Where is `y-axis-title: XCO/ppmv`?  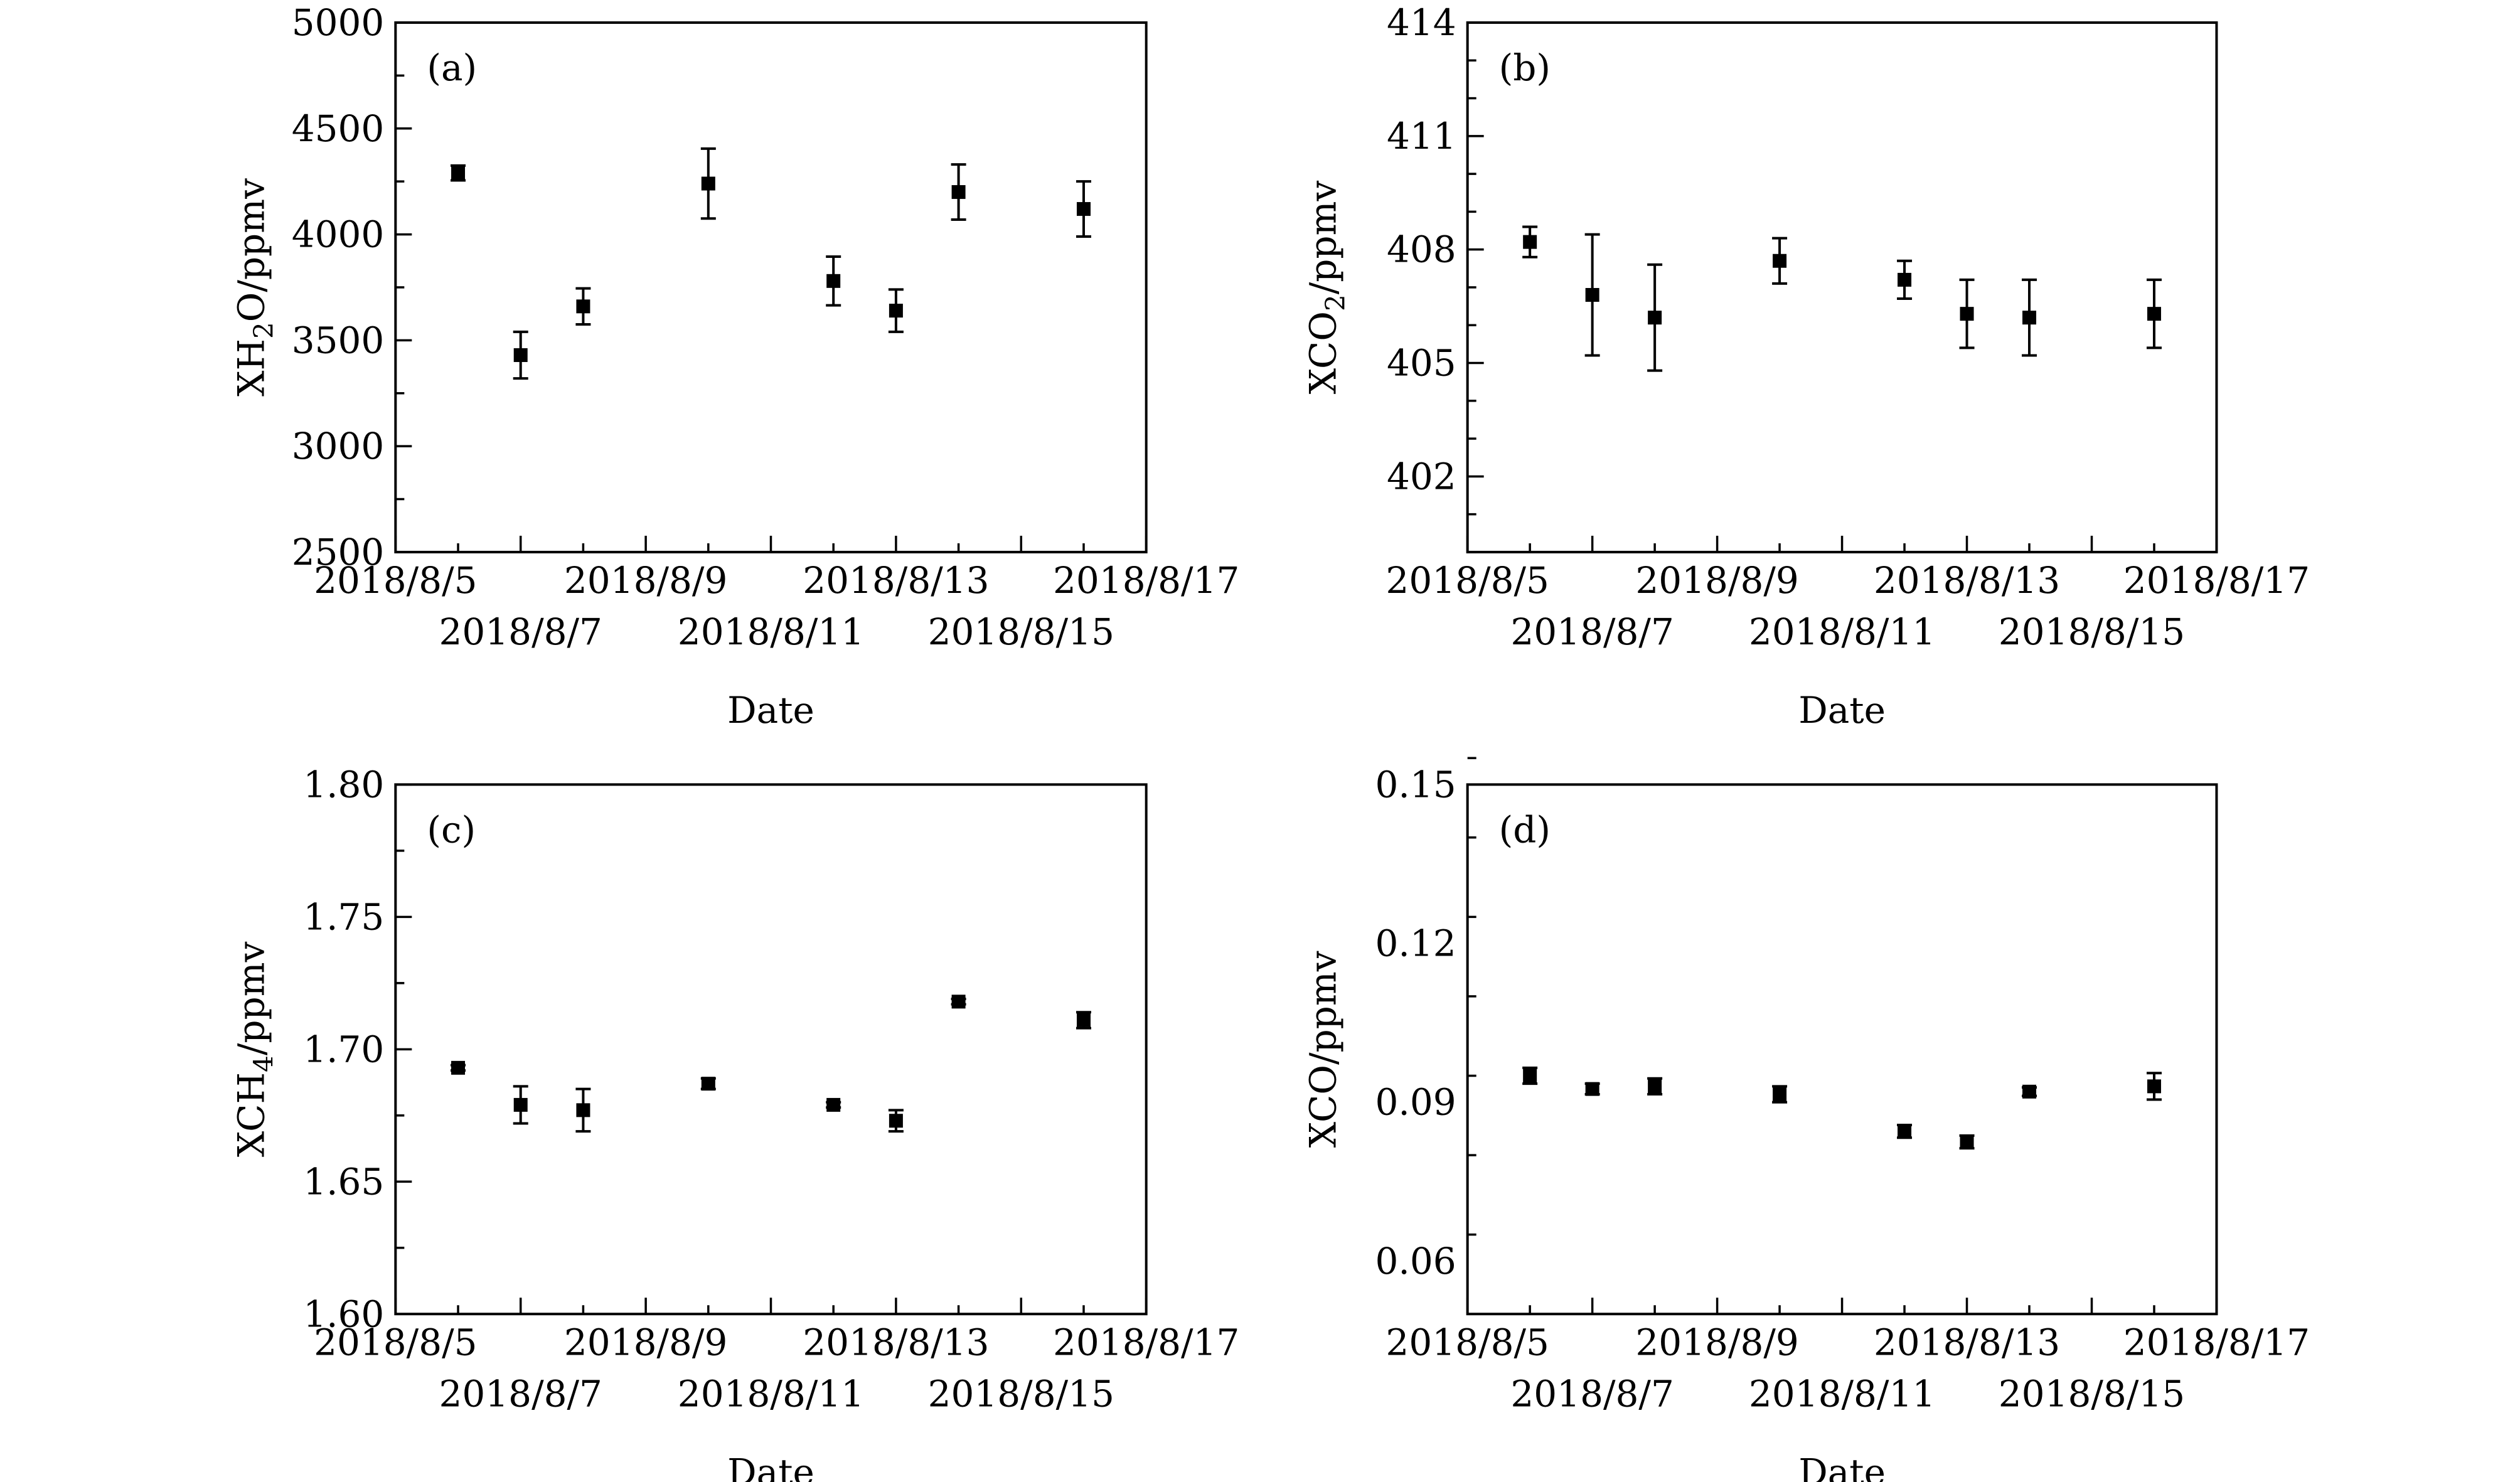 y-axis-title: XCO/ppmv is located at coordinates (1323, 1049).